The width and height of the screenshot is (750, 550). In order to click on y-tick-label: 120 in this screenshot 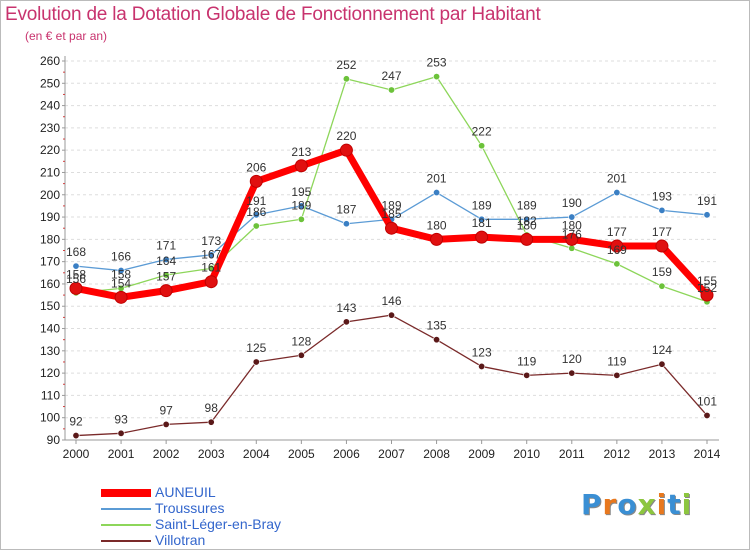, I will do `click(50, 373)`.